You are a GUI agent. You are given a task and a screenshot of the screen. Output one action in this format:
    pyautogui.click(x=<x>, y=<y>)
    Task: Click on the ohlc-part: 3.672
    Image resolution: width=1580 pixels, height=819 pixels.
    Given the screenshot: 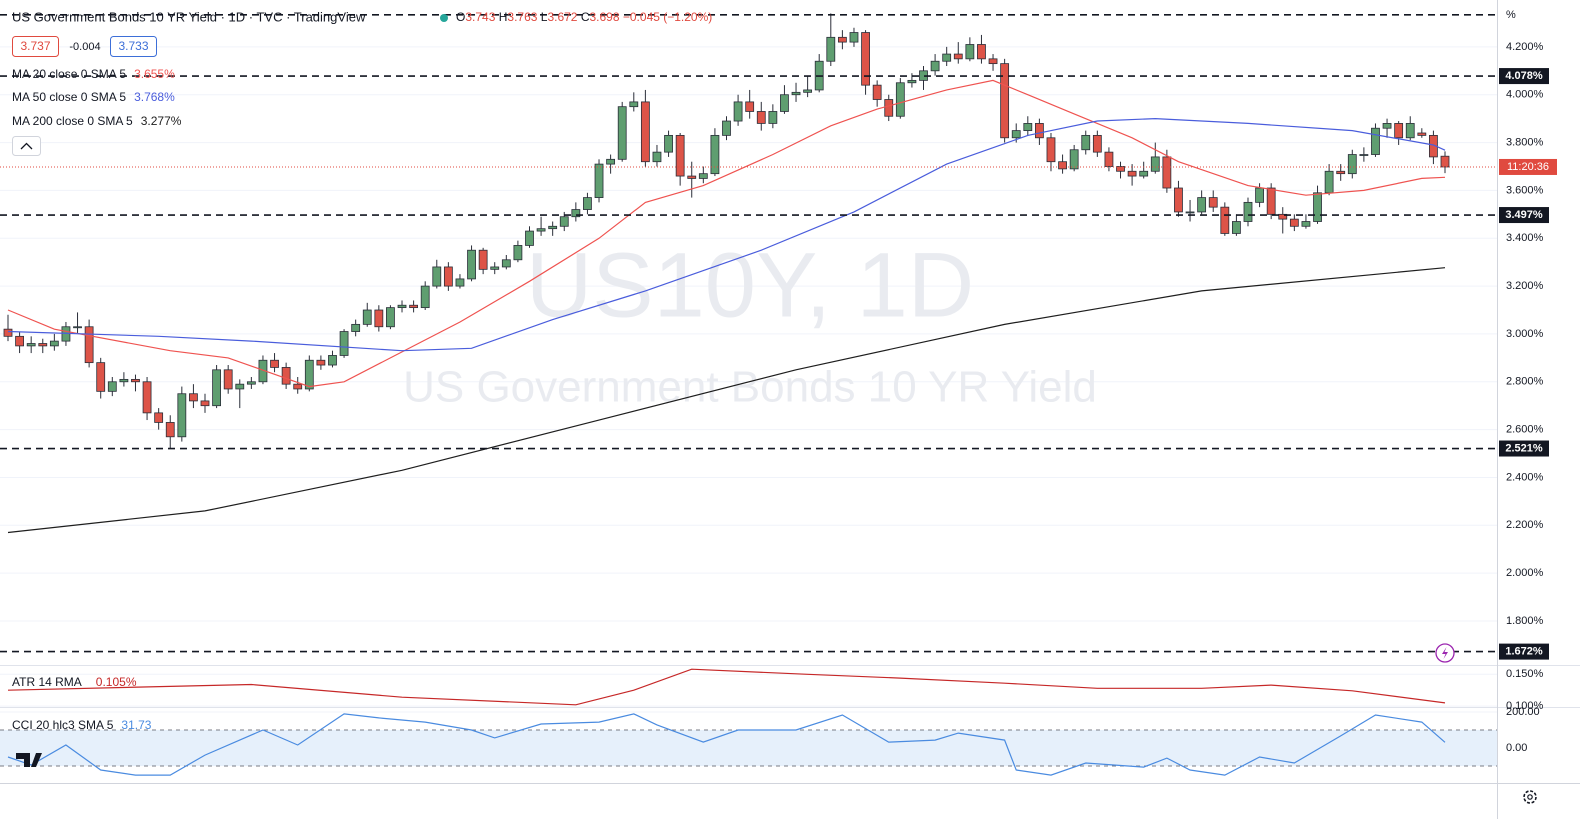 What is the action you would take?
    pyautogui.click(x=562, y=17)
    